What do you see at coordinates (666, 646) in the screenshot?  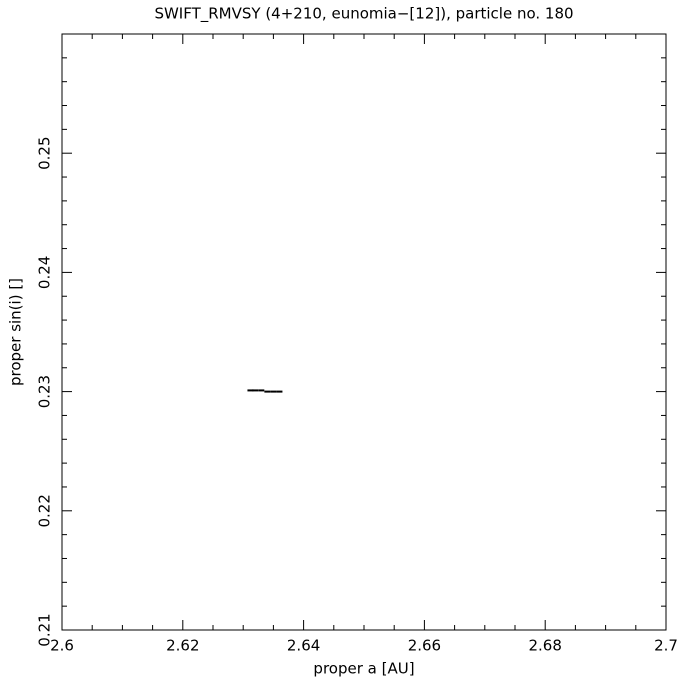 I see `x-tick-label: 2.7` at bounding box center [666, 646].